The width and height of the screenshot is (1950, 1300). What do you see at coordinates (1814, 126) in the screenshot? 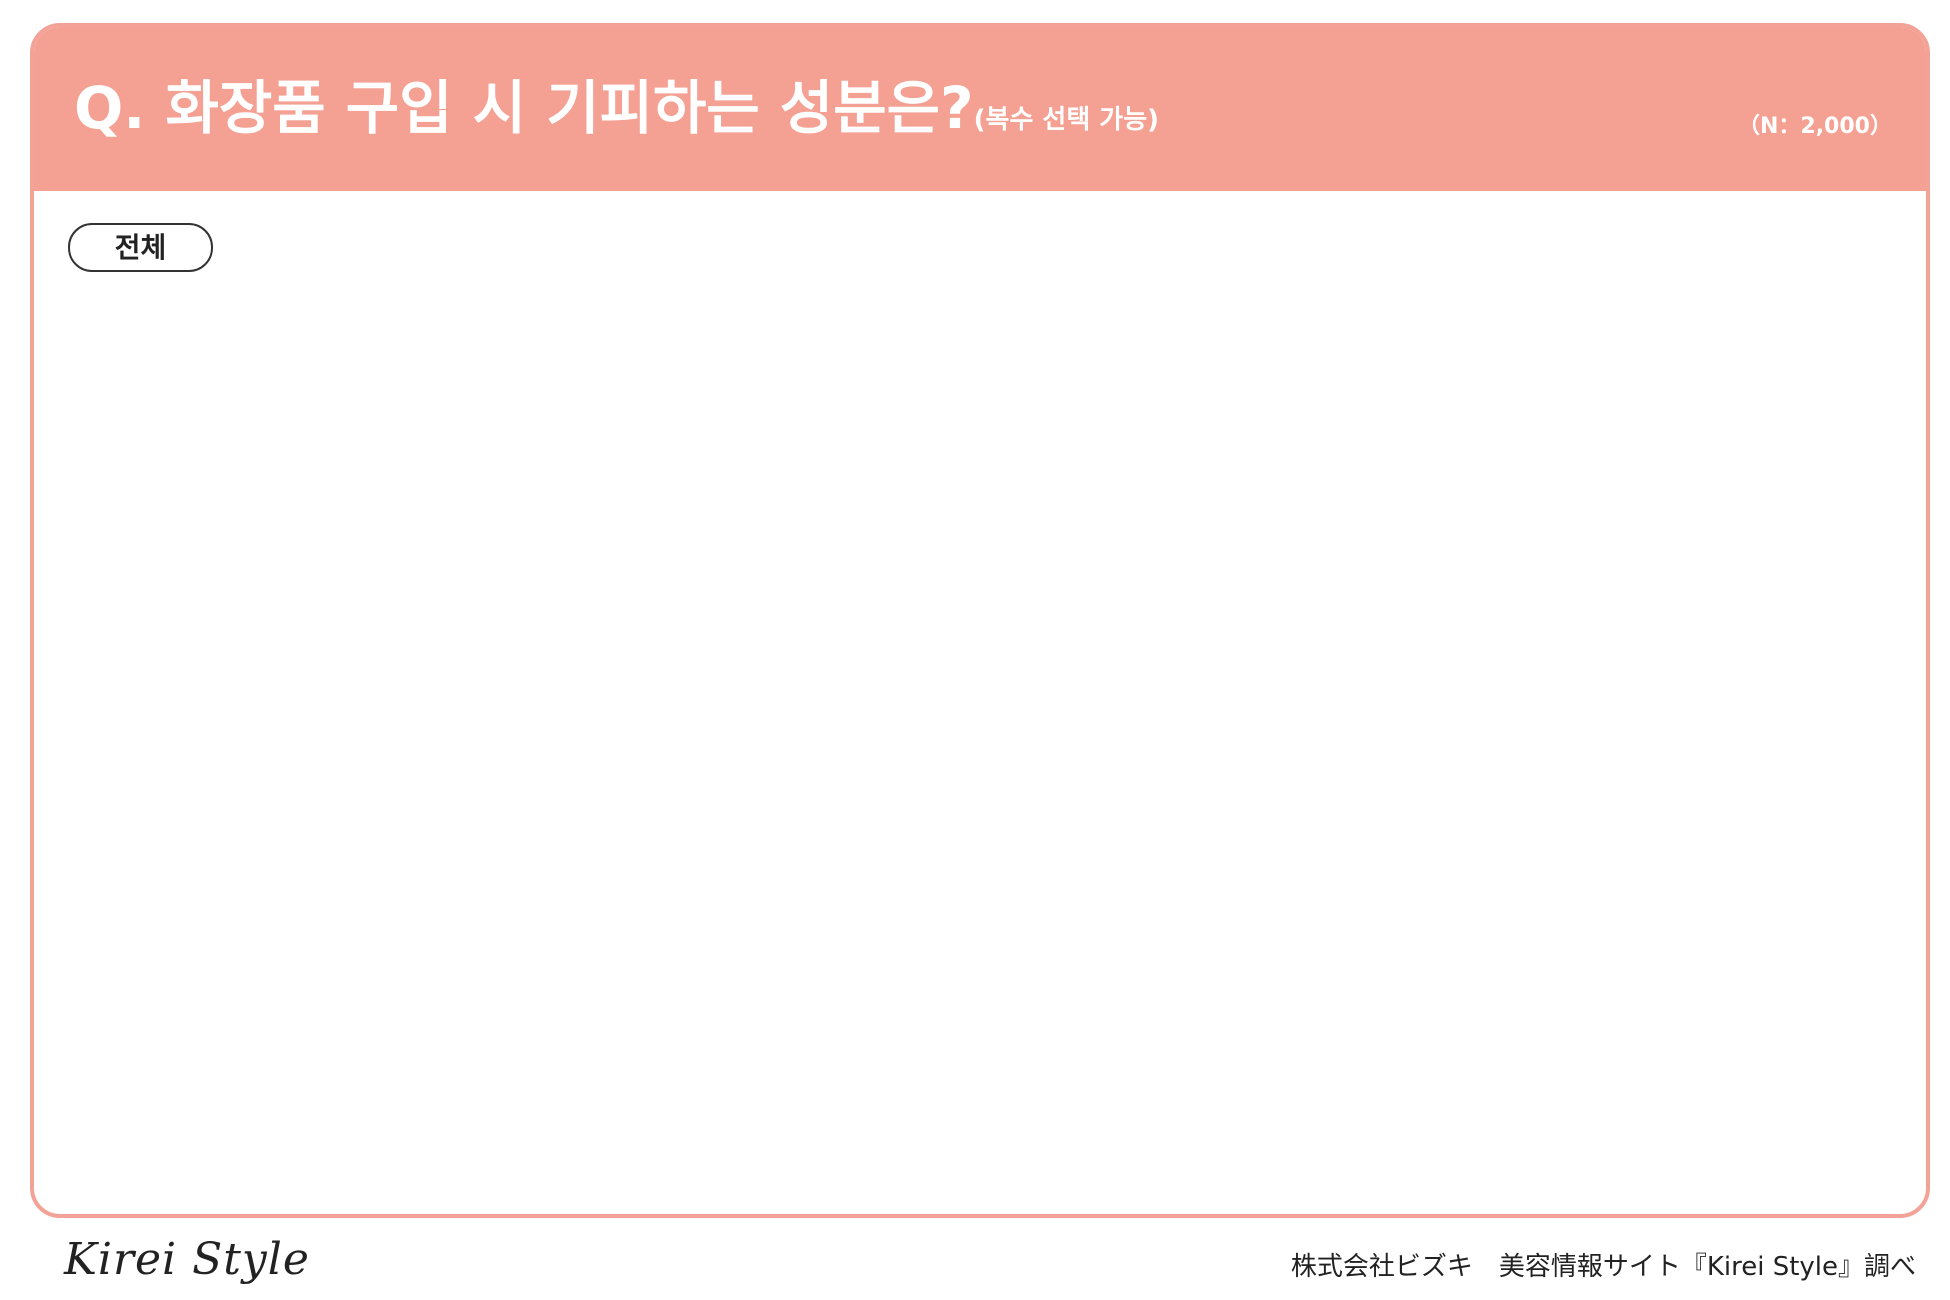
I see `sample-size-label: （N：2,000）` at bounding box center [1814, 126].